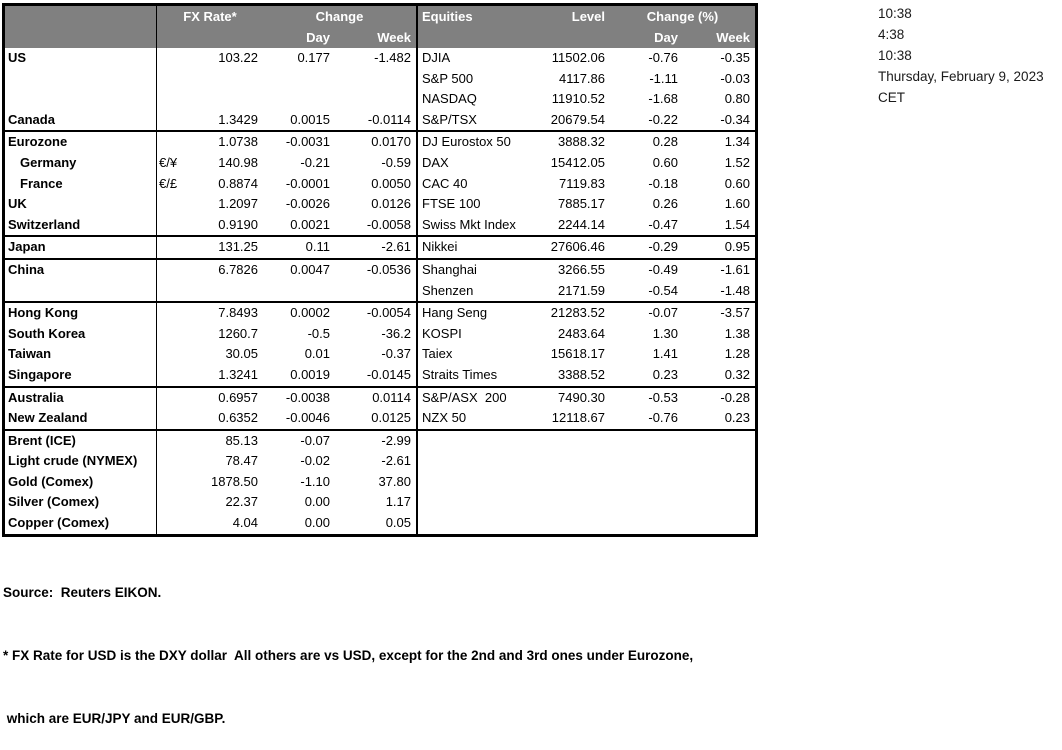  I want to click on level-cell: 15618.17, so click(577, 354).